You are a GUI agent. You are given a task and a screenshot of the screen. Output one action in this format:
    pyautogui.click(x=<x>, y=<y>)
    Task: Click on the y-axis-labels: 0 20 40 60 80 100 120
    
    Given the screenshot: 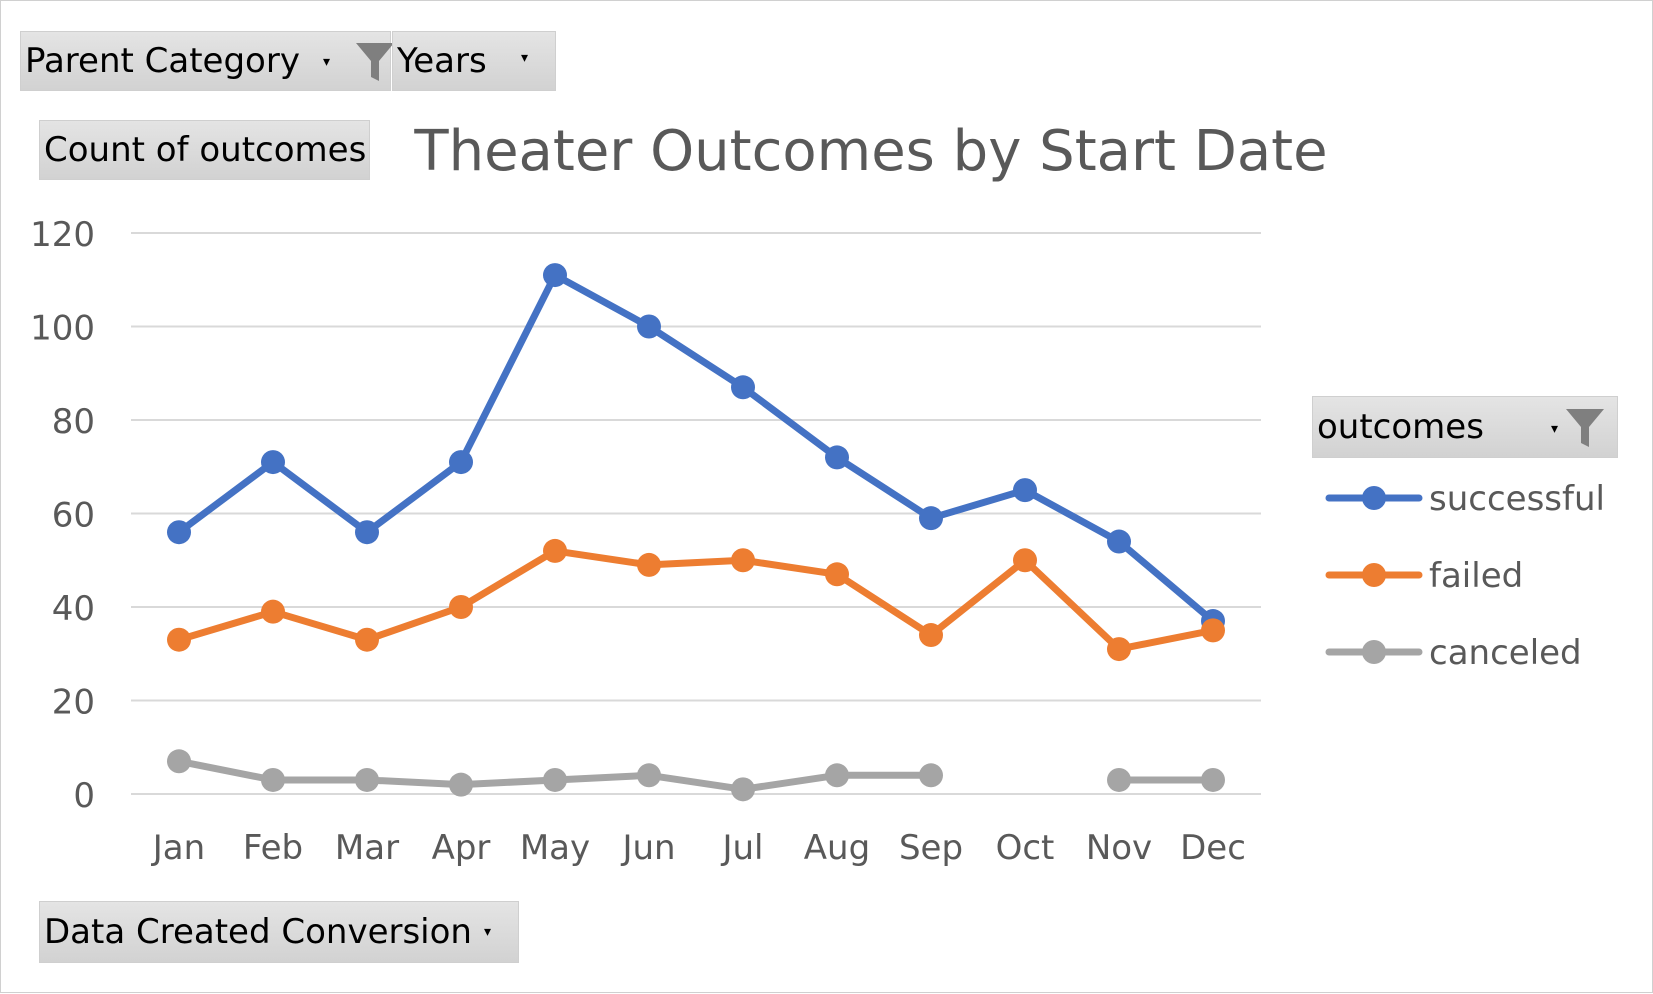 What is the action you would take?
    pyautogui.click(x=62, y=515)
    